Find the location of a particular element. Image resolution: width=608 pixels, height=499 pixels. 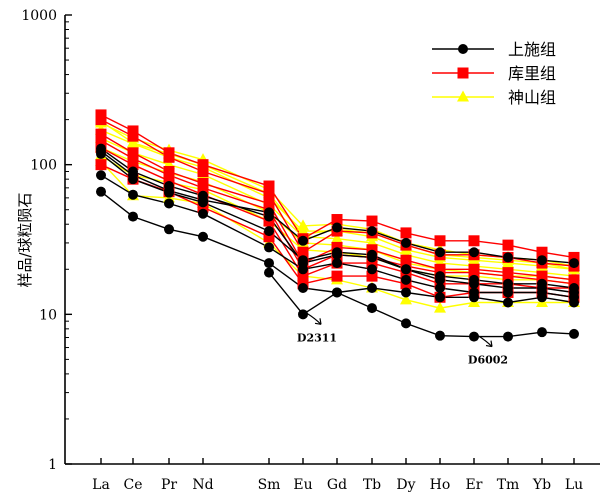

annotation: D2311 is located at coordinates (317, 328).